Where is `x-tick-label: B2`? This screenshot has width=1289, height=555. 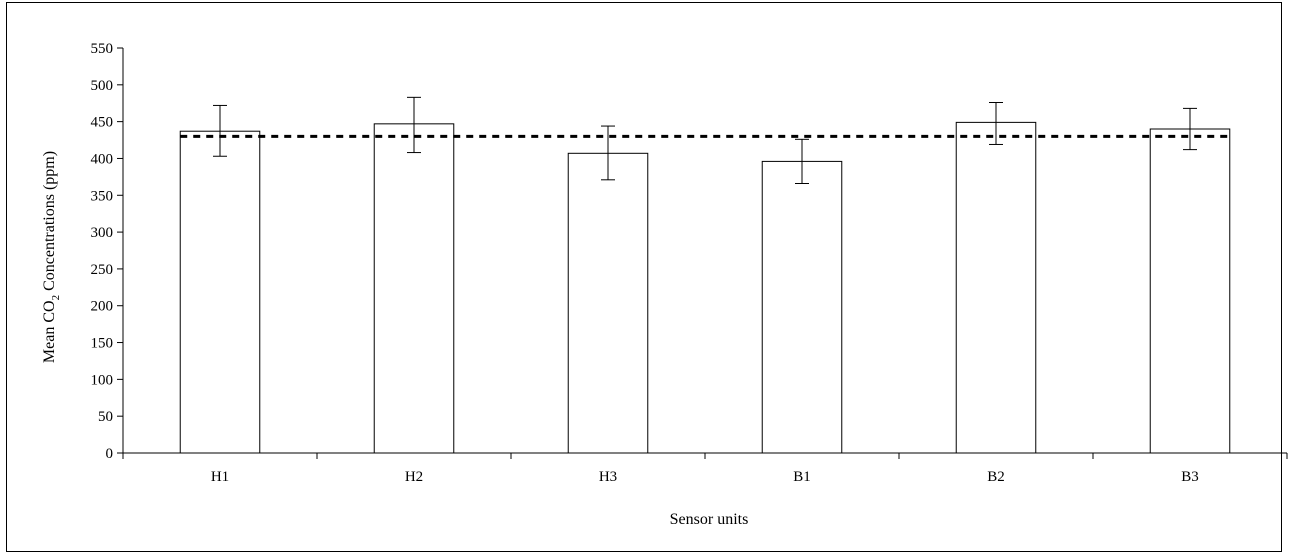
x-tick-label: B2 is located at coordinates (996, 477).